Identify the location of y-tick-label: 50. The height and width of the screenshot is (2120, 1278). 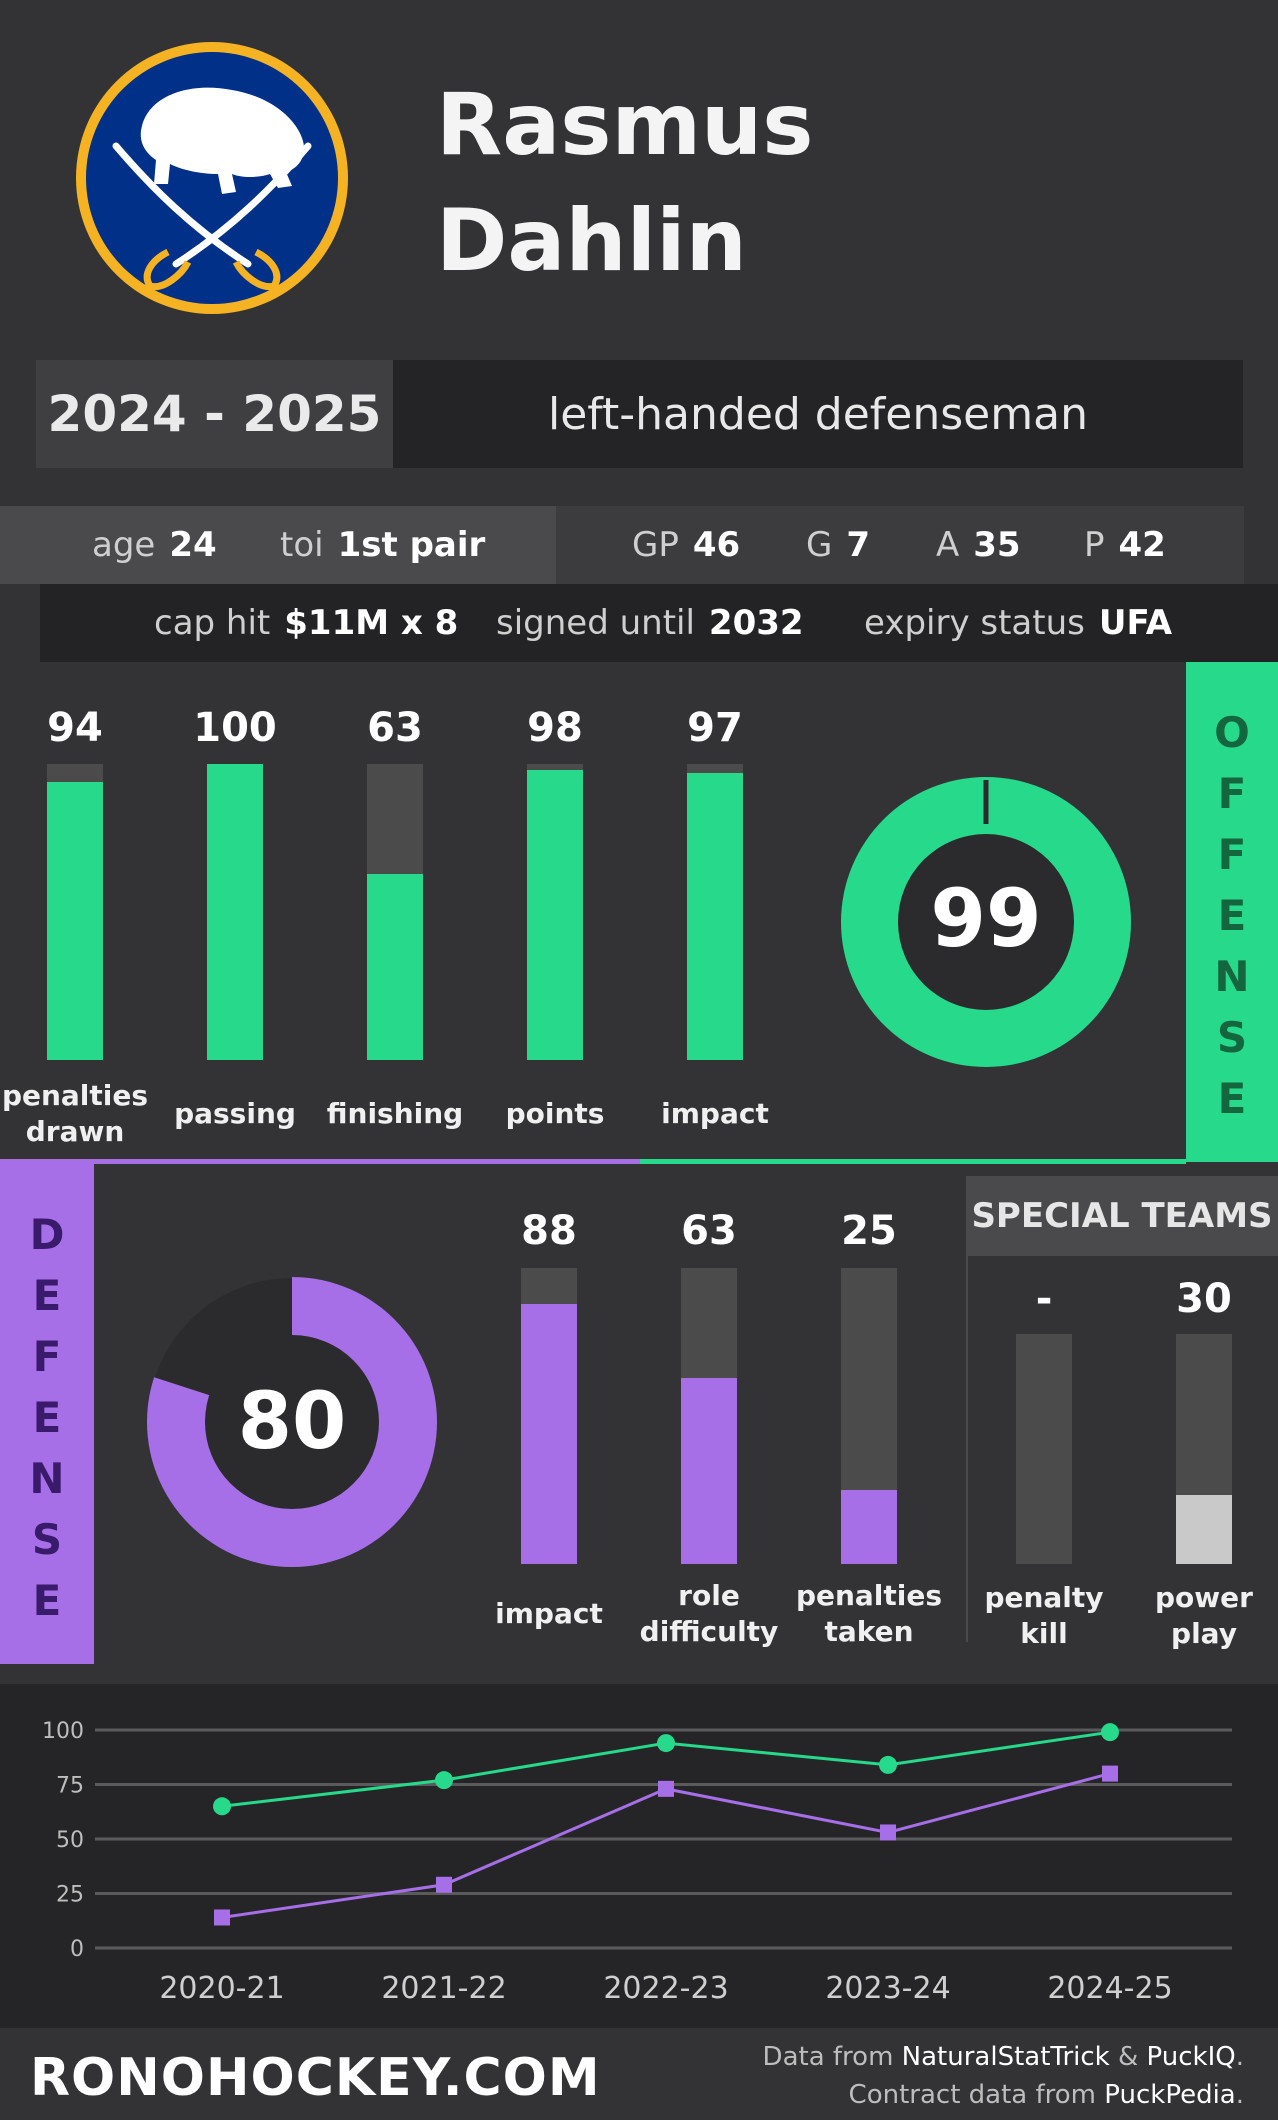
(70, 1840).